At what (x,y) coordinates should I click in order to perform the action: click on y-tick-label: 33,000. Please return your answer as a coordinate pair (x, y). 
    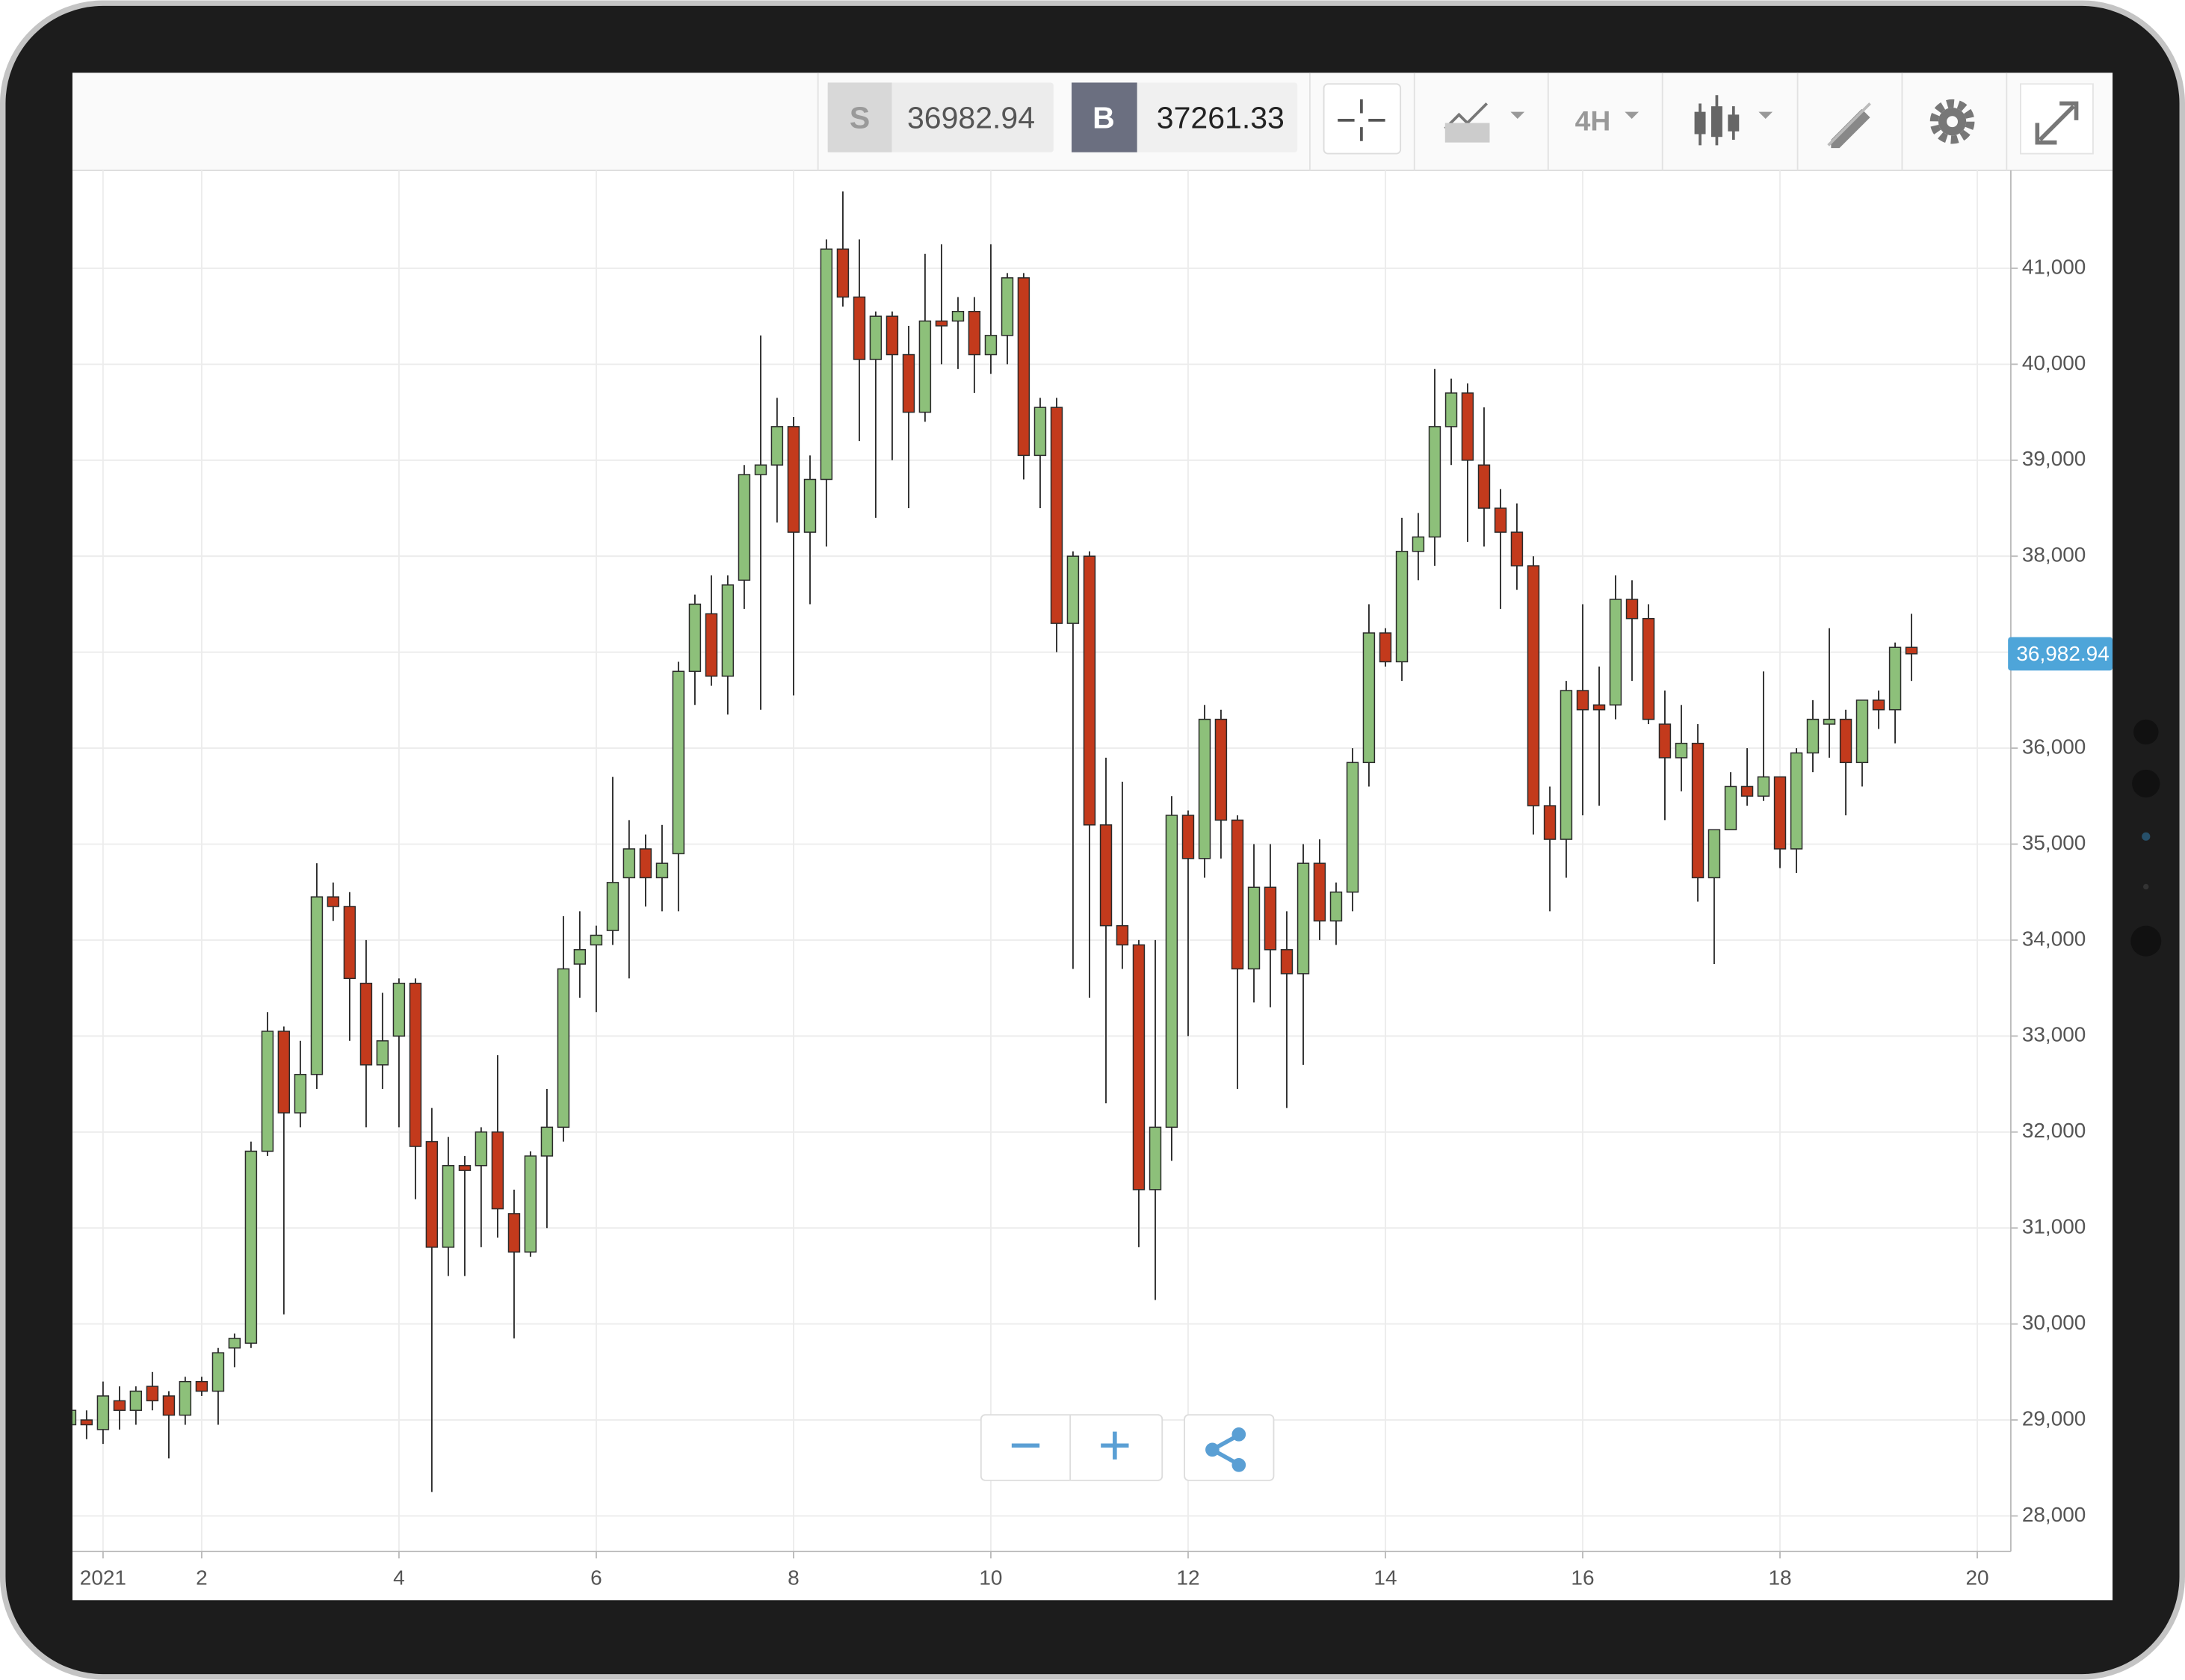
    Looking at the image, I should click on (2054, 1034).